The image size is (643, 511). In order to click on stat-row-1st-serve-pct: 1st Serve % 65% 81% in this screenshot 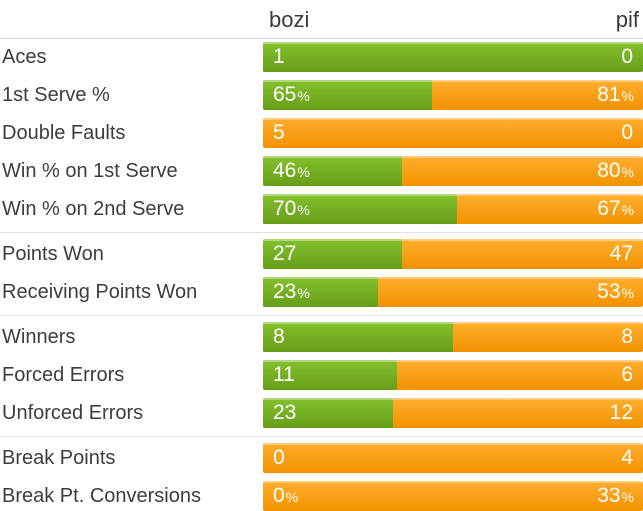, I will do `click(321, 95)`.